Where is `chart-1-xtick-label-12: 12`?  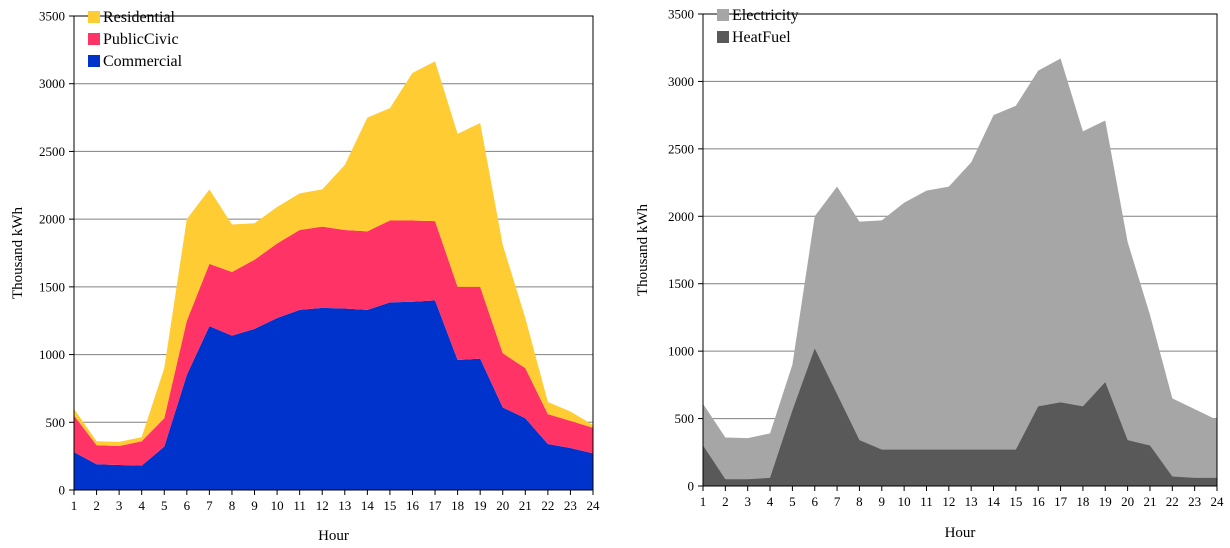
chart-1-xtick-label-12: 12 is located at coordinates (322, 505).